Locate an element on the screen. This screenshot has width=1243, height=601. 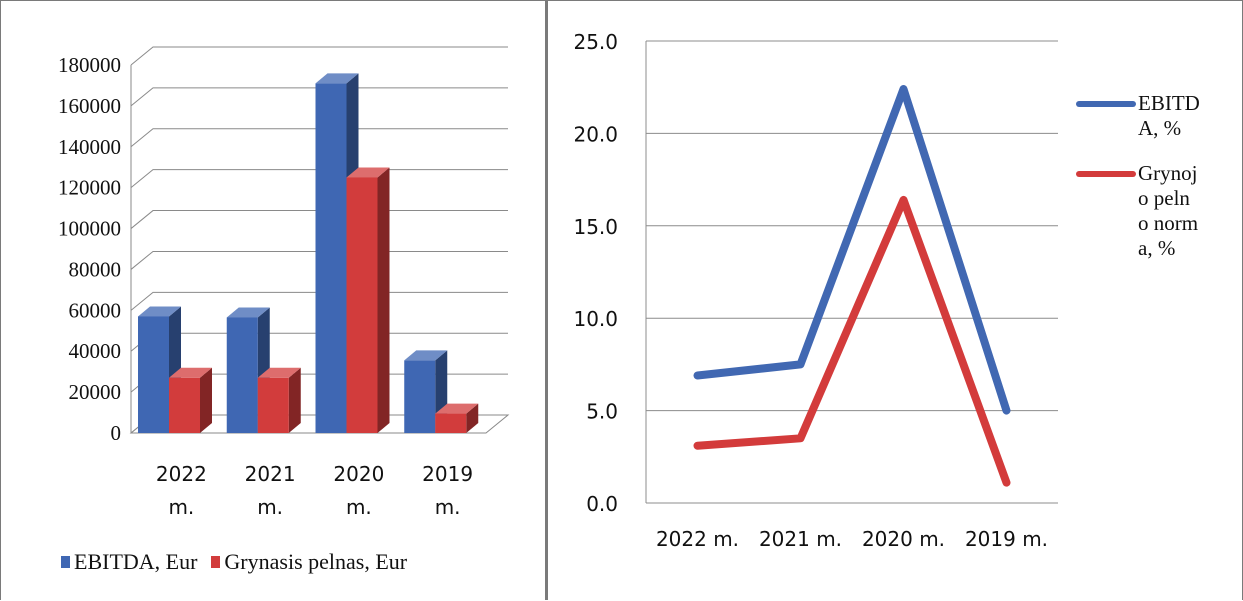
bar-grynasis-pelnas-eur-2022-m-front is located at coordinates (184, 405).